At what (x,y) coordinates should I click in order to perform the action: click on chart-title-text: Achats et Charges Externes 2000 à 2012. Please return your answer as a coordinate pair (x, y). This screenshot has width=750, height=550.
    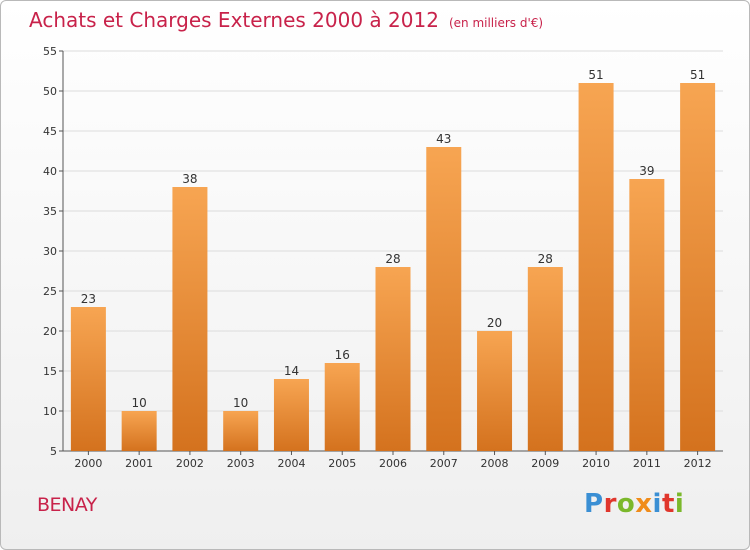
    Looking at the image, I should click on (234, 20).